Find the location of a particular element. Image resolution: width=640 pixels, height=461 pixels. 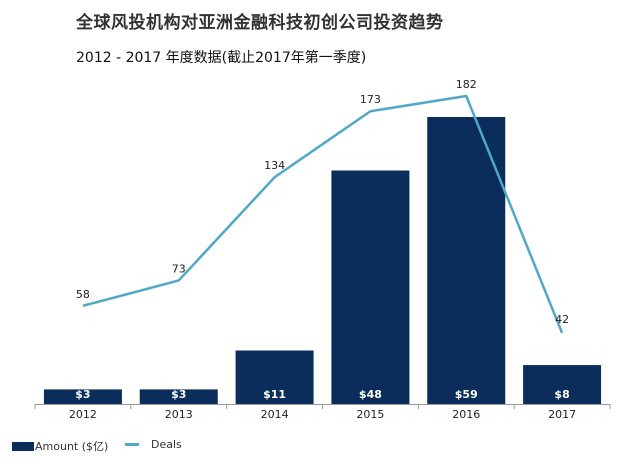

x-tick-label-2016: 2016 is located at coordinates (466, 414).